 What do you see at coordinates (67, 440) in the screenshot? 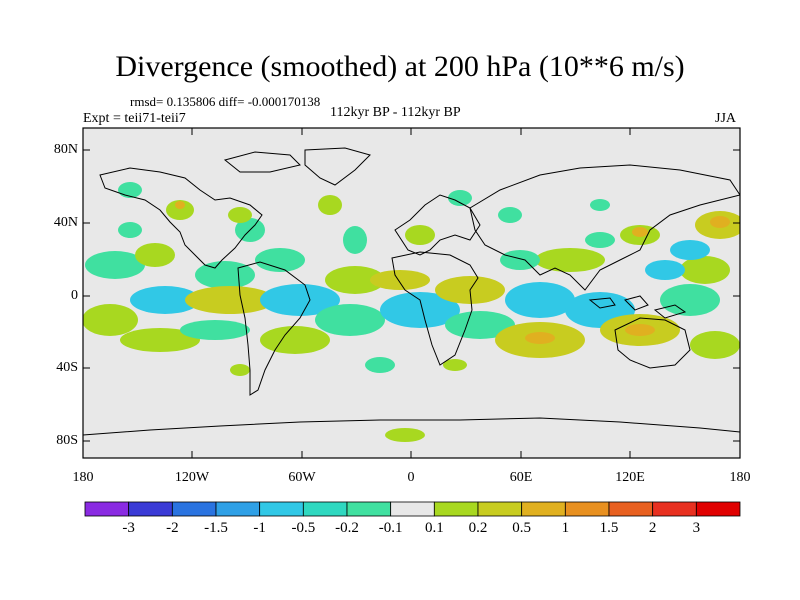
I see `y-tick-label: 80S` at bounding box center [67, 440].